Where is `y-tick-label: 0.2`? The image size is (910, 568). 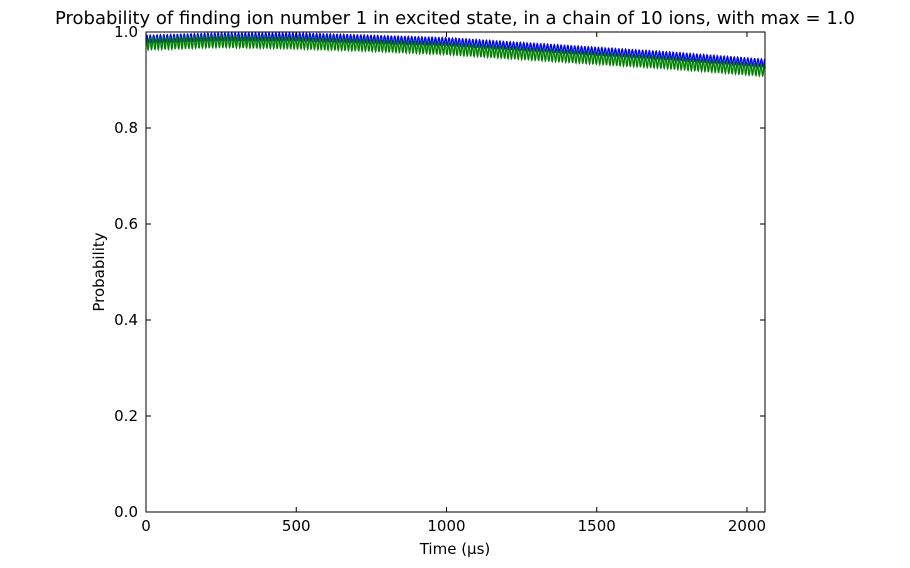
y-tick-label: 0.2 is located at coordinates (126, 416).